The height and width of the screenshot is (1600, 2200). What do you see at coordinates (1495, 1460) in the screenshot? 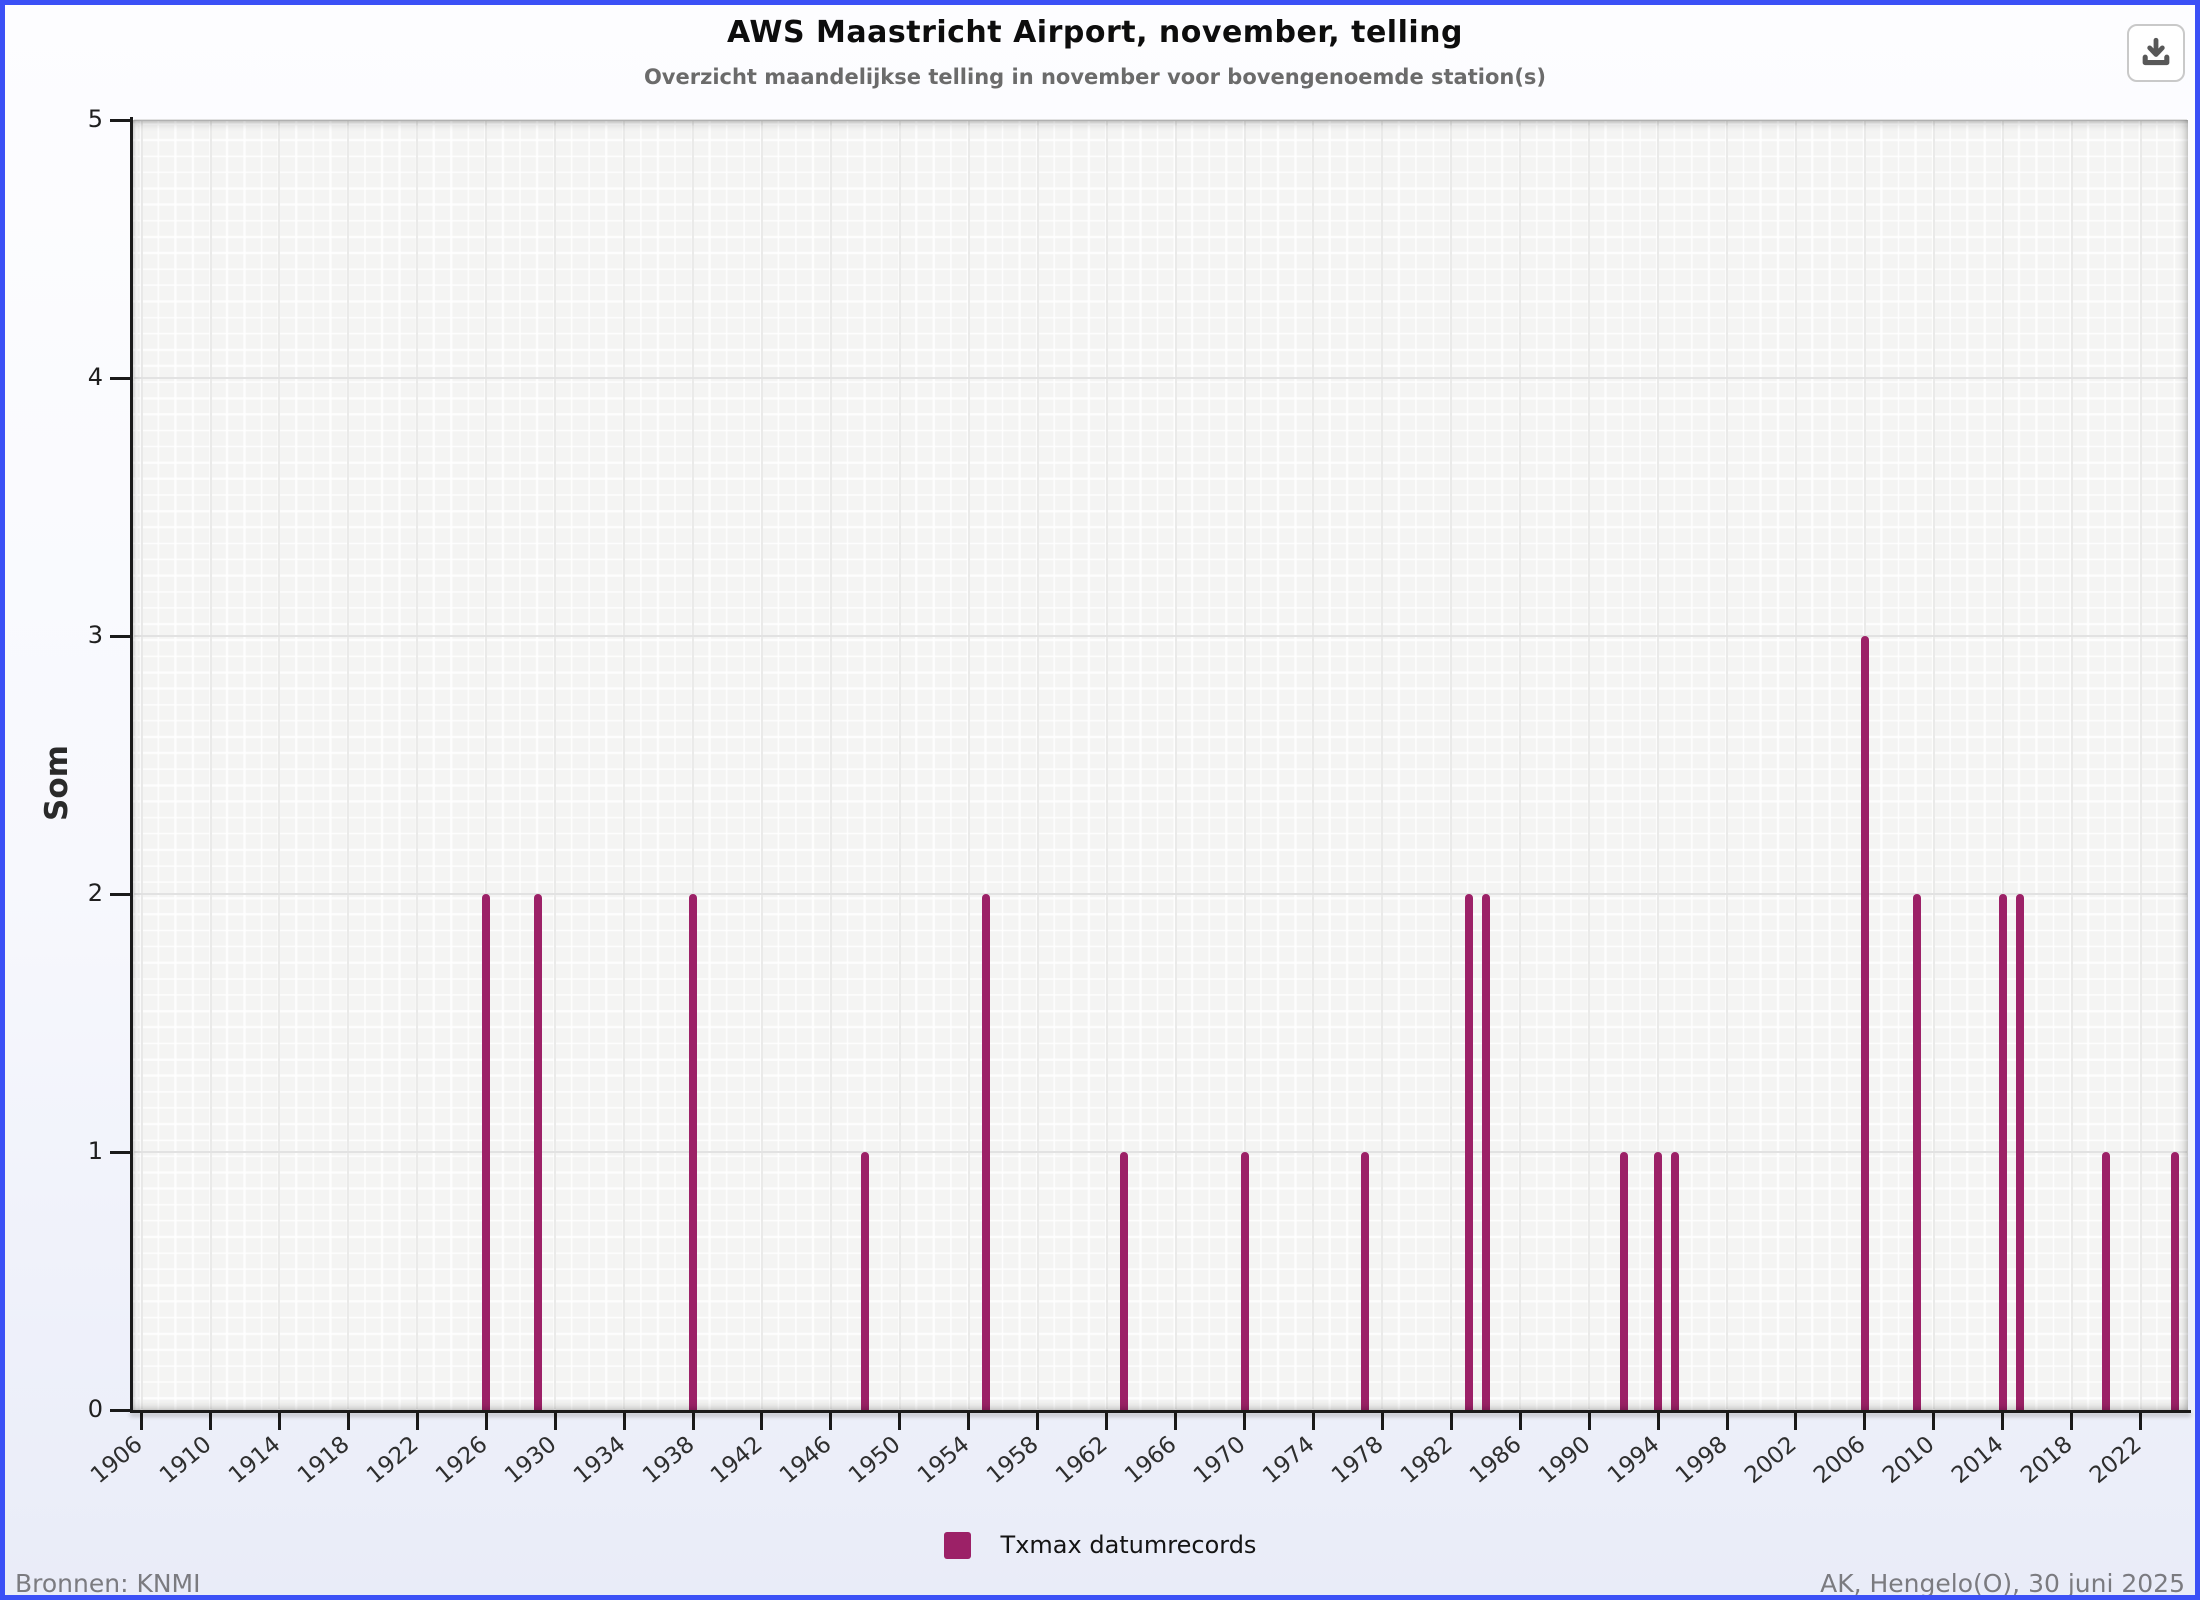
I see `x-tick-label: 1986` at bounding box center [1495, 1460].